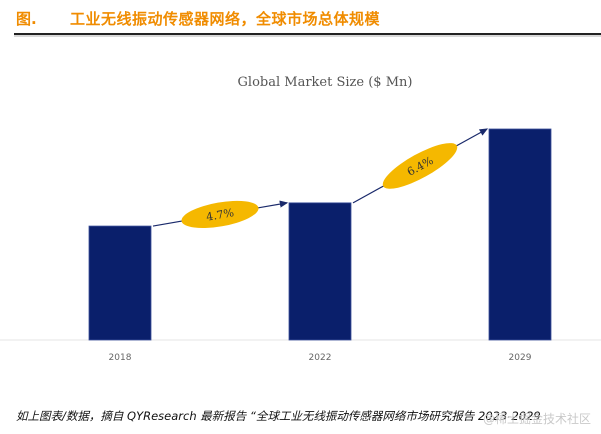 This screenshot has width=601, height=434. Describe the element at coordinates (537, 419) in the screenshot. I see `watermark: @稀土掘金技术社区` at that location.